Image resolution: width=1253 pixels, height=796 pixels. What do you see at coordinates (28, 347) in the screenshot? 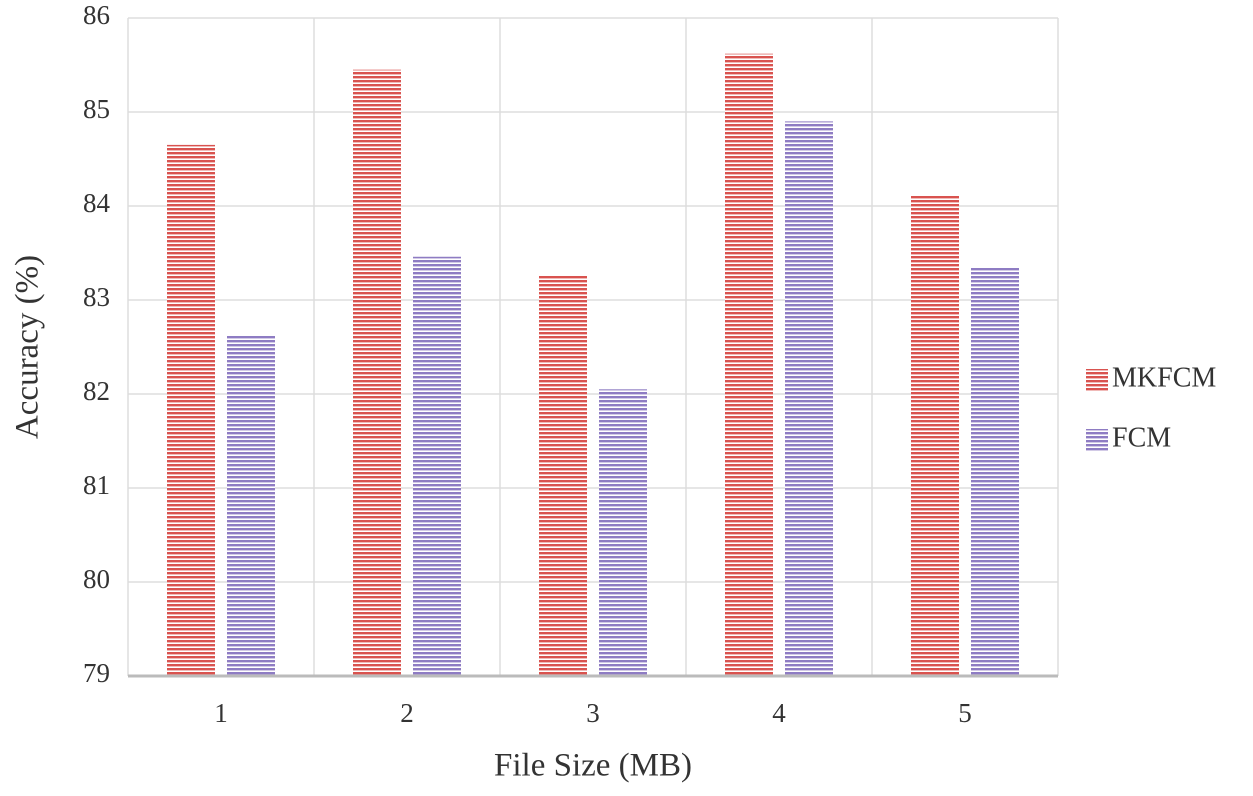
I see `y-axis-title: Accuracy (%)` at bounding box center [28, 347].